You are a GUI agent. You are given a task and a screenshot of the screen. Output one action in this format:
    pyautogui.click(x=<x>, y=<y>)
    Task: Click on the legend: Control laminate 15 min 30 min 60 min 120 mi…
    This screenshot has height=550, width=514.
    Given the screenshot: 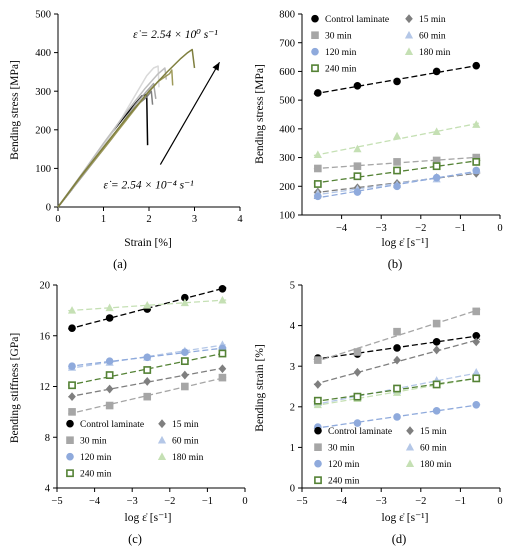 What is the action you would take?
    pyautogui.click(x=383, y=456)
    